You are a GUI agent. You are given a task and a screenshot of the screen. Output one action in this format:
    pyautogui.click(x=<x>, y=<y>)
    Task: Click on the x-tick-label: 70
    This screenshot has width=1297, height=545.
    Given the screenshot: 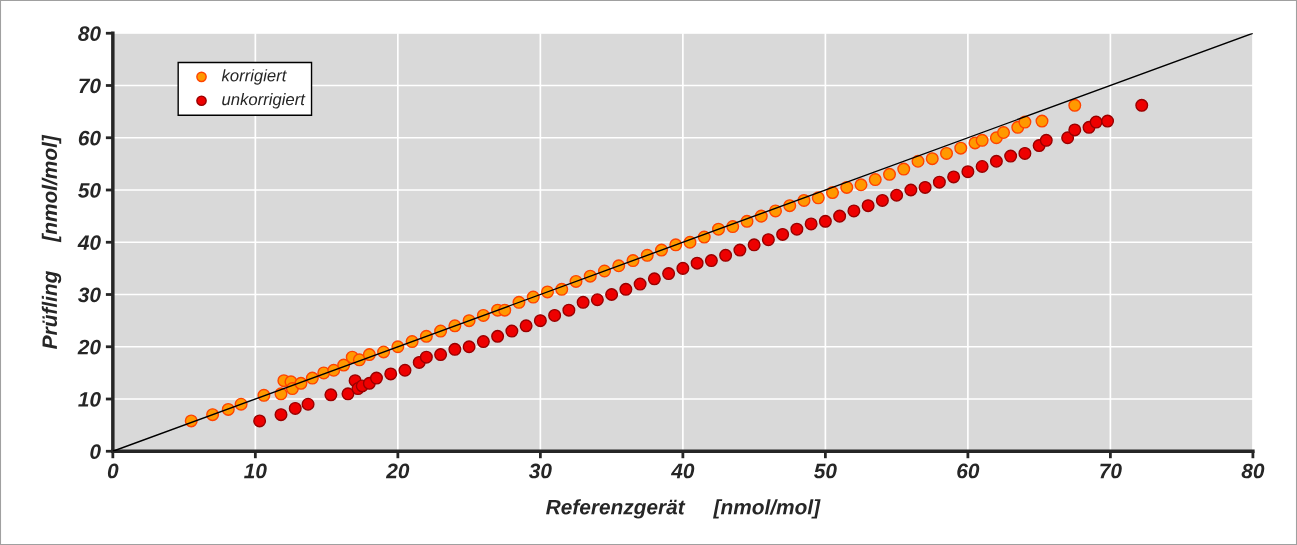 What is the action you would take?
    pyautogui.click(x=1111, y=471)
    